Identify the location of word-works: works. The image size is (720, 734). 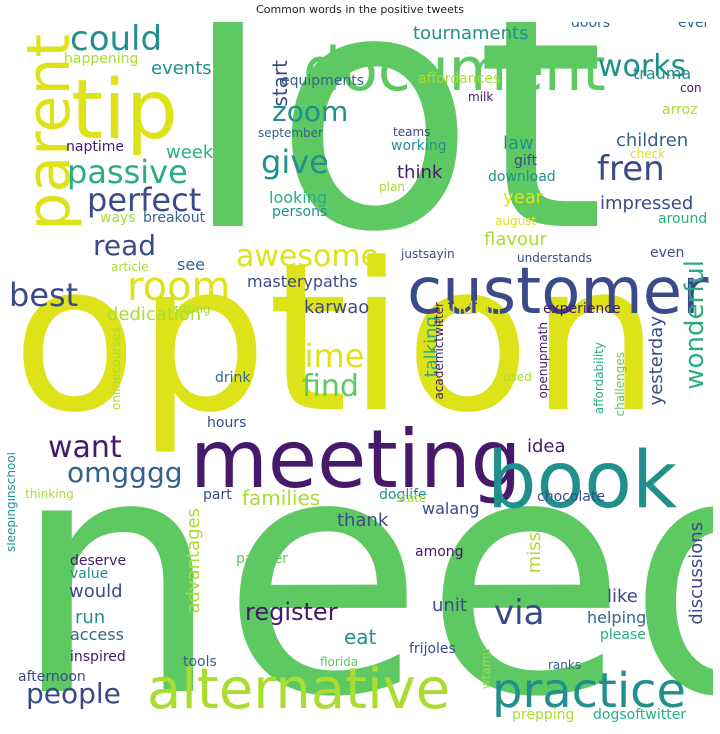
(642, 66).